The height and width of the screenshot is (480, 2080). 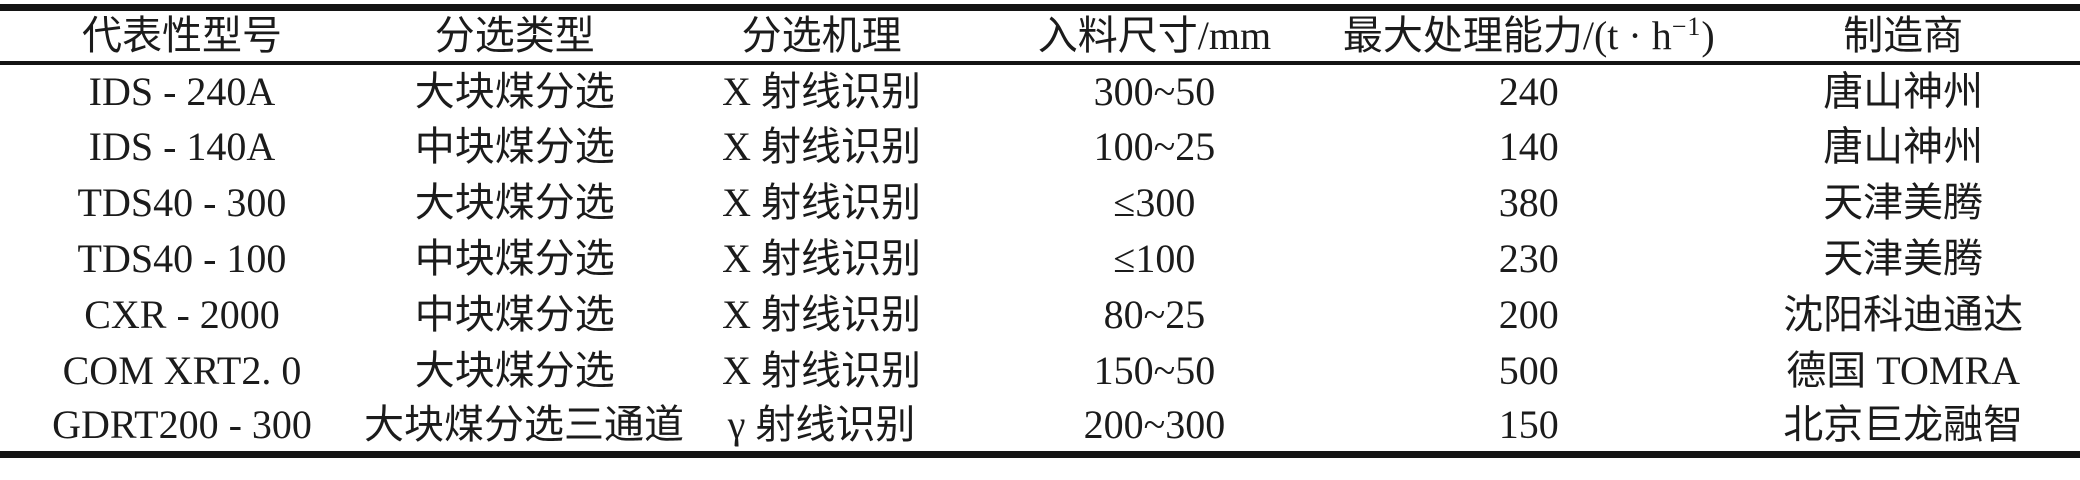 I want to click on cell-capacity: 150, so click(x=1528, y=424).